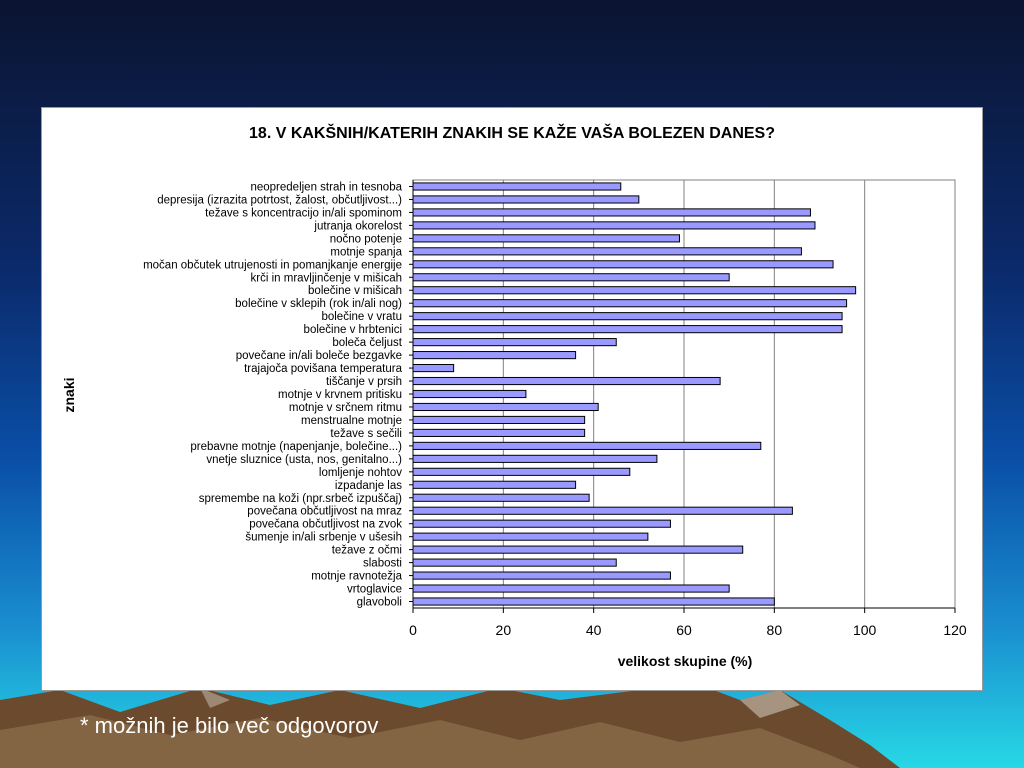 This screenshot has width=1024, height=768. I want to click on category-label: motnje v krvnem pritisku, so click(340, 395).